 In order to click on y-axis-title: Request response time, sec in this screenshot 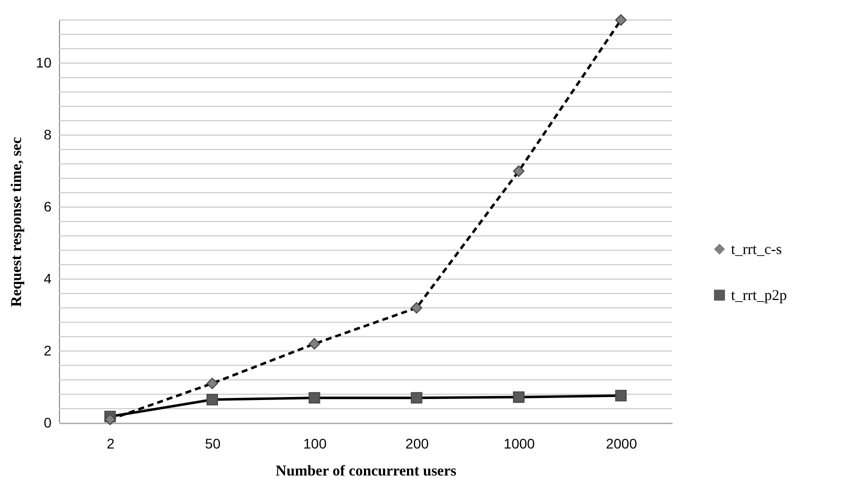, I will do `click(16, 221)`.